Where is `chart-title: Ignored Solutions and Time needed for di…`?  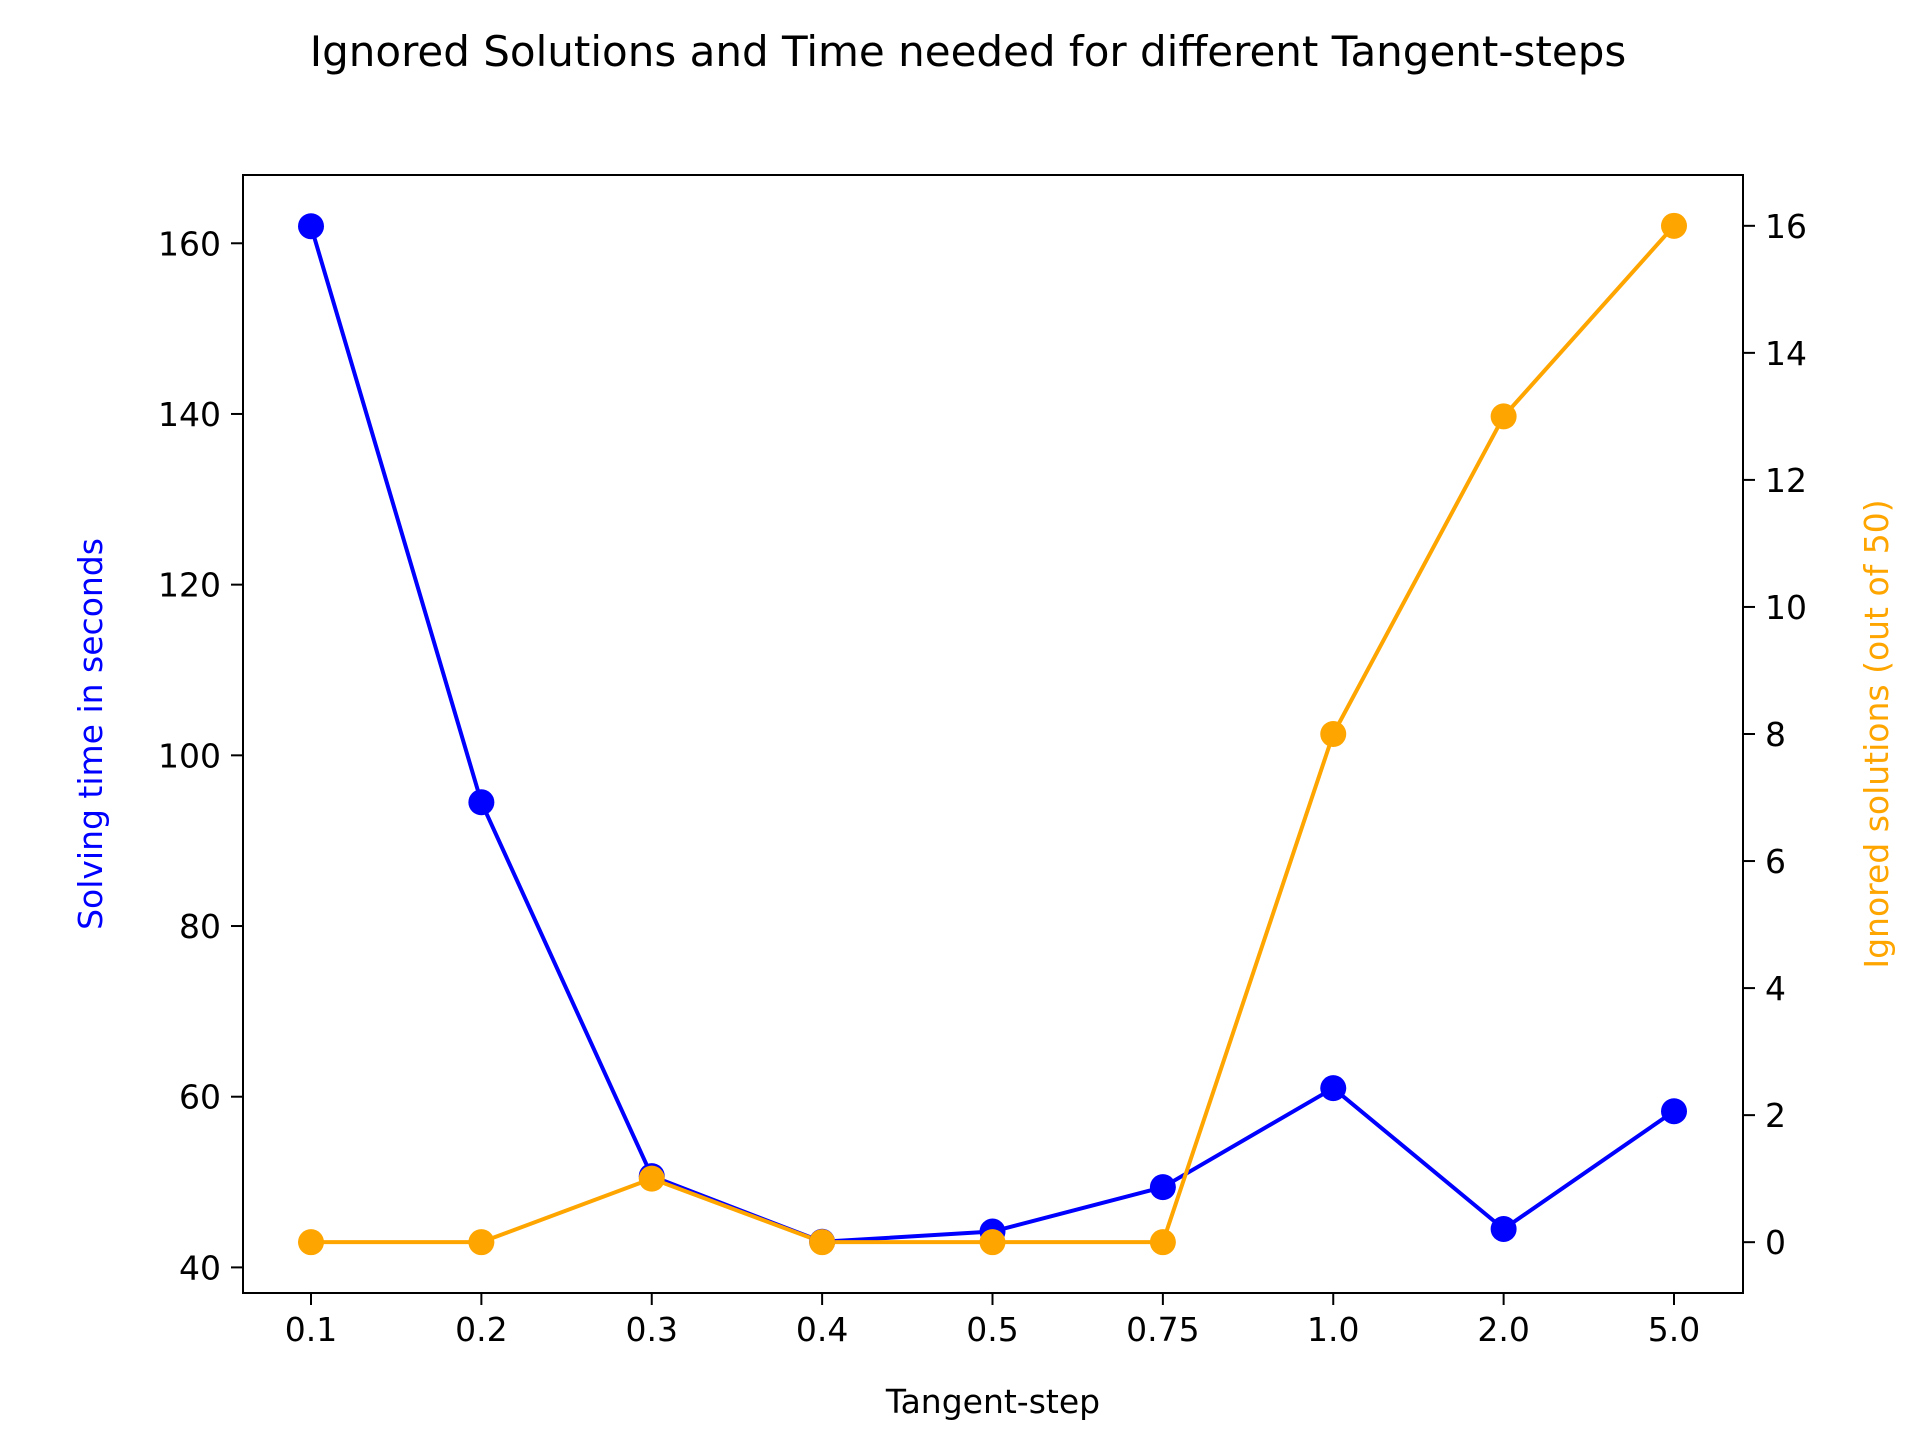 chart-title: Ignored Solutions and Time needed for di… is located at coordinates (968, 51).